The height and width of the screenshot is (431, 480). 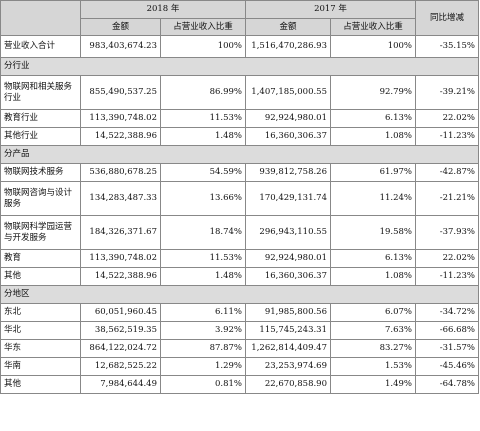 What do you see at coordinates (120, 312) in the screenshot?
I see `amount-2018: 60,051,960.45` at bounding box center [120, 312].